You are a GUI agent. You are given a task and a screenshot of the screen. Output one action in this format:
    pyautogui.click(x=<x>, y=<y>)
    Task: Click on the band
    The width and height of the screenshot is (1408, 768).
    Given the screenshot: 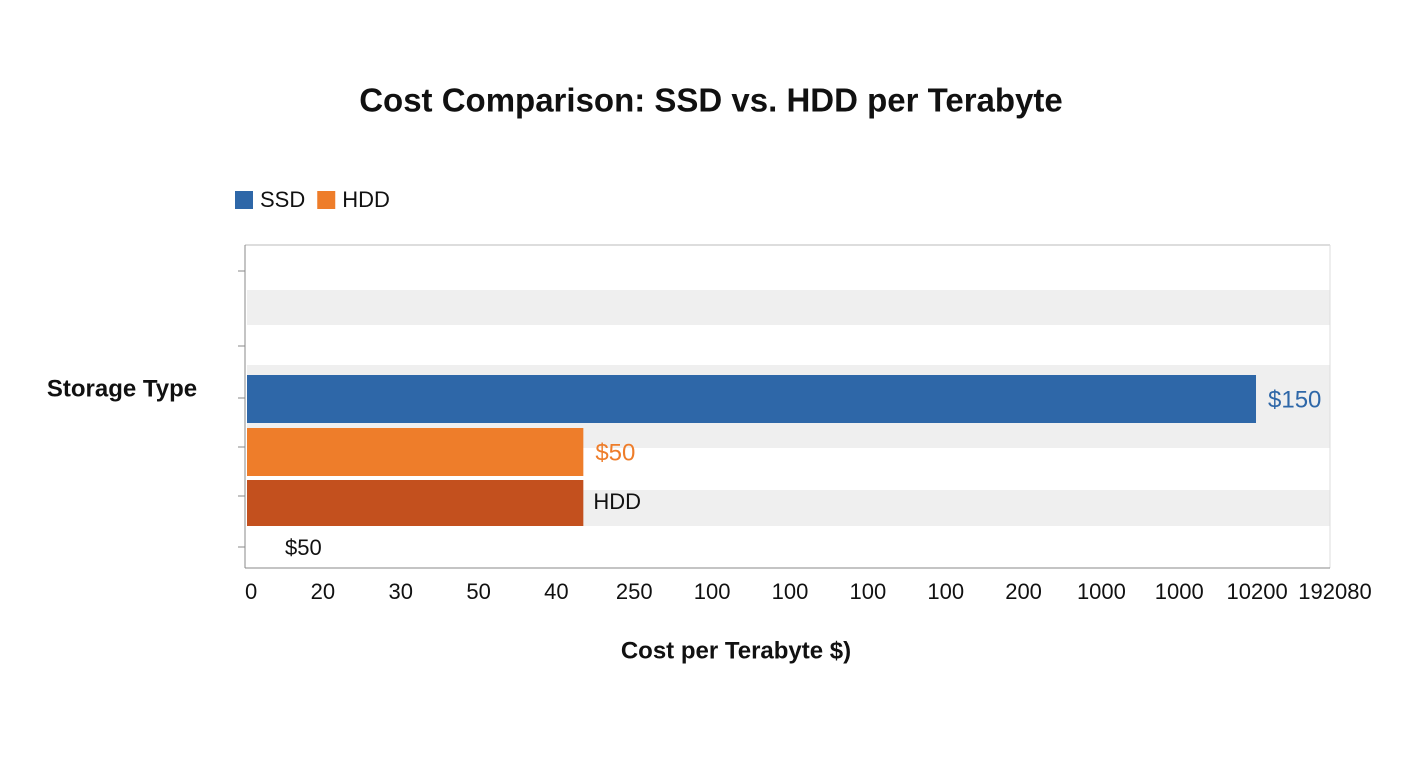 What is the action you would take?
    pyautogui.click(x=788, y=307)
    